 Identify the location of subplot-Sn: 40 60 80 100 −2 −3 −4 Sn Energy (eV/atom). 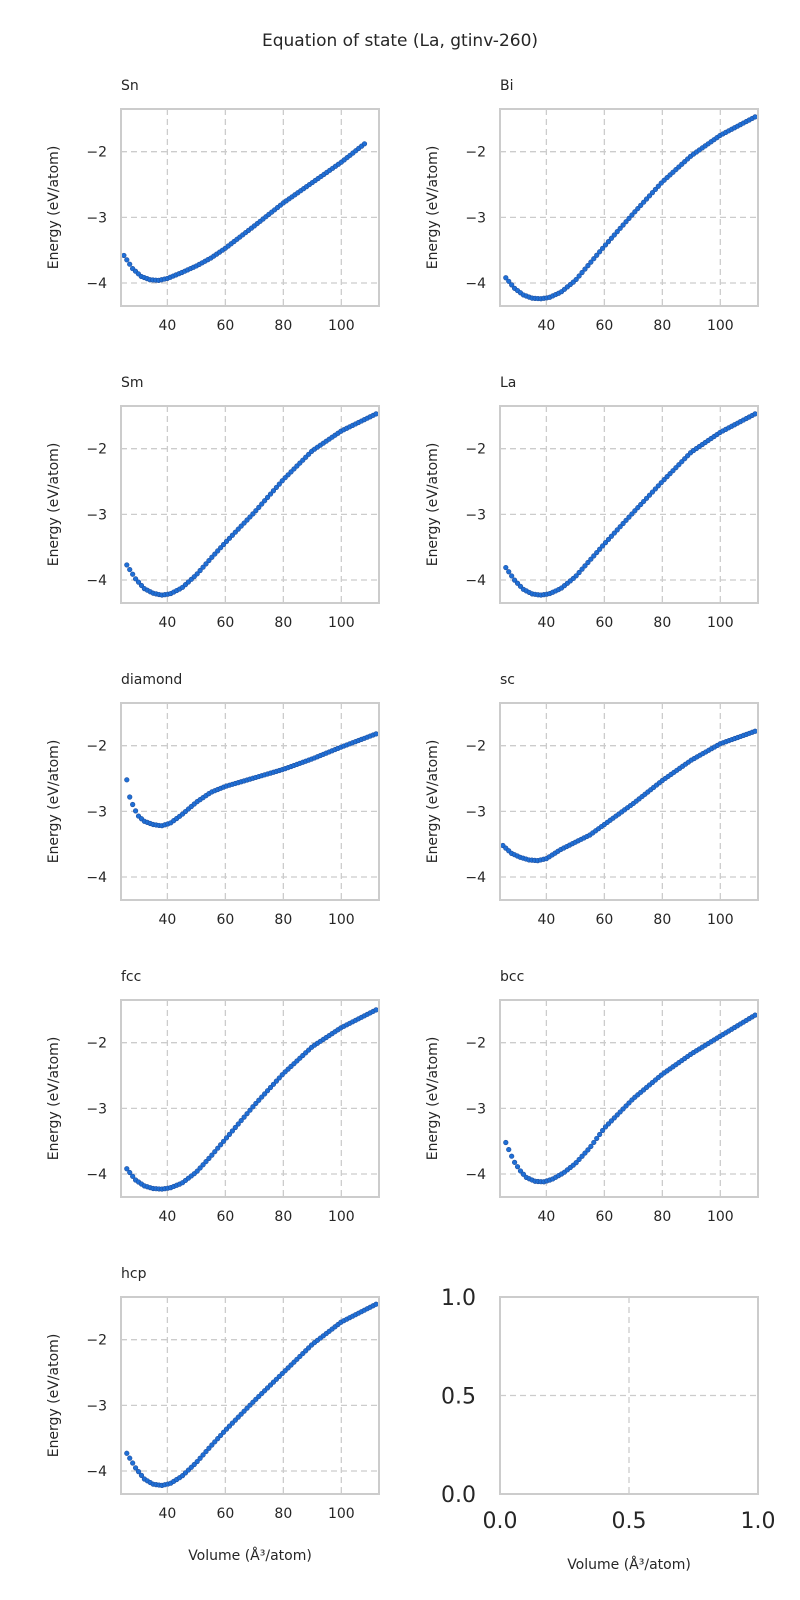
(213, 206).